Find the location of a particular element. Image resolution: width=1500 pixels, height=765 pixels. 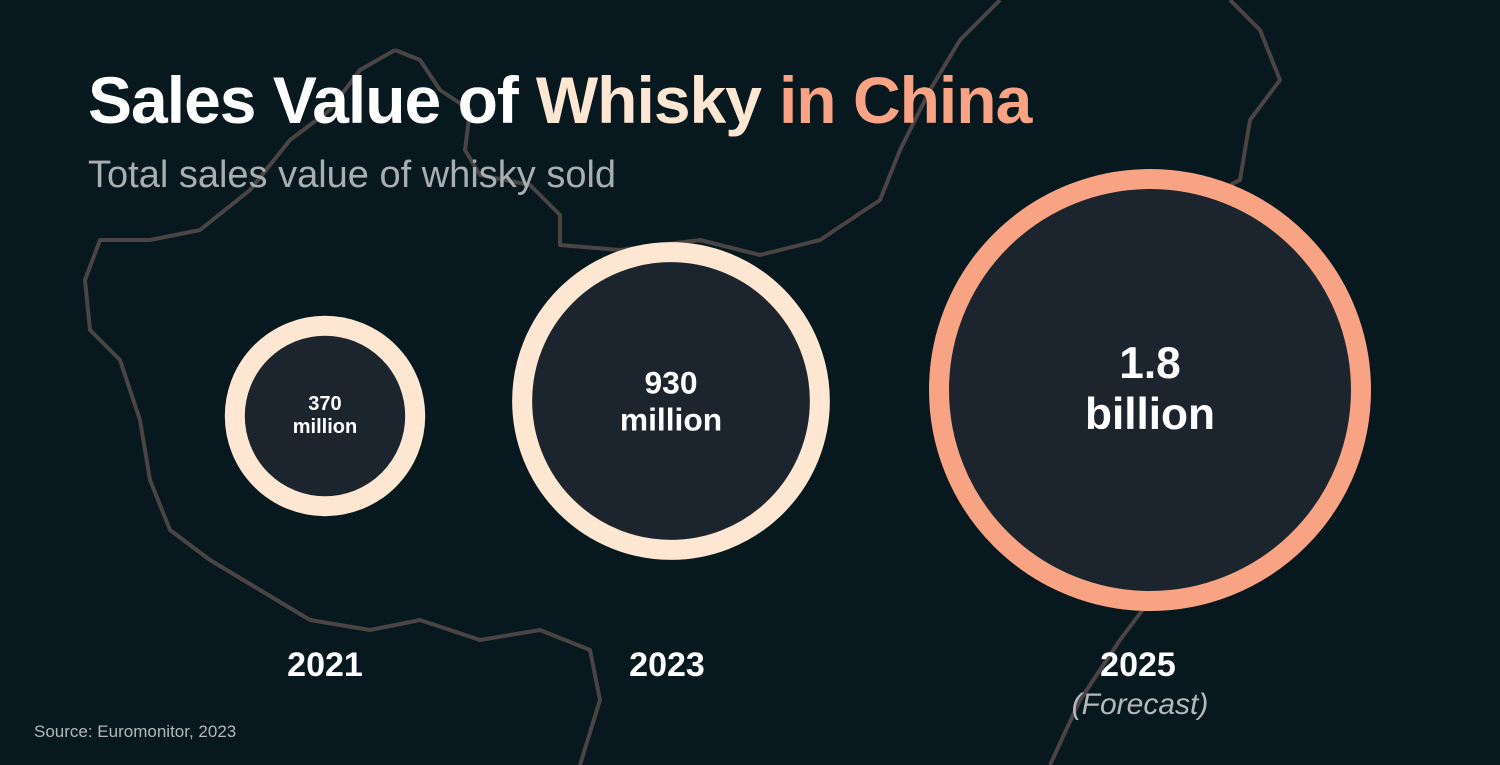

value-label: 1.8 billion is located at coordinates (1150, 389).